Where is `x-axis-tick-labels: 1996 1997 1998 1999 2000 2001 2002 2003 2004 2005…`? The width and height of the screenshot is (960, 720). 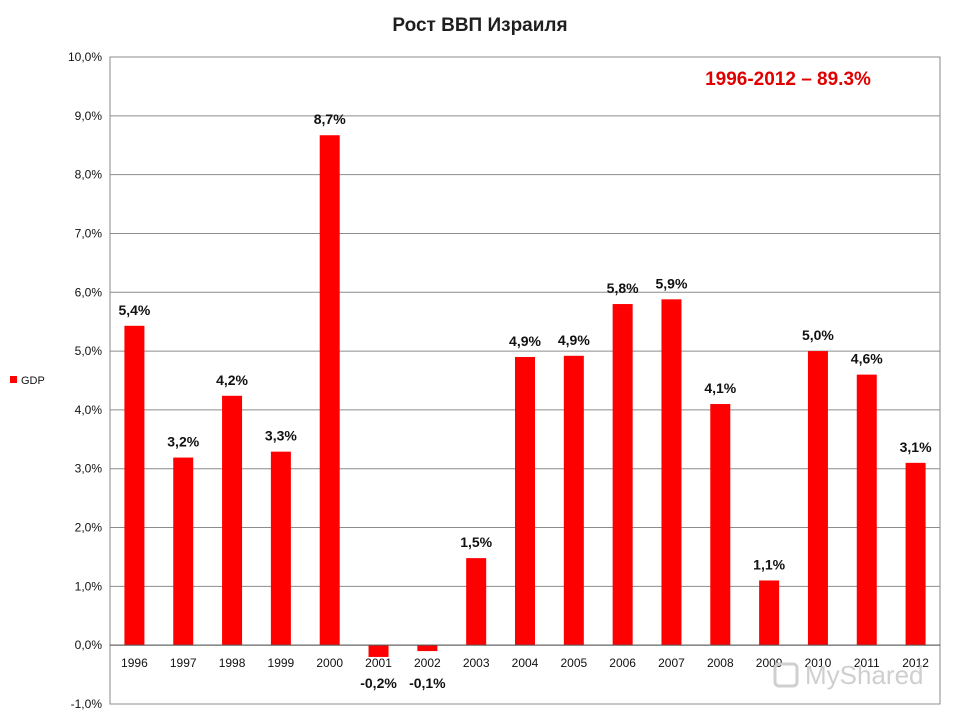
x-axis-tick-labels: 1996 1997 1998 1999 2000 2001 2002 2003 2004 2005… is located at coordinates (525, 663).